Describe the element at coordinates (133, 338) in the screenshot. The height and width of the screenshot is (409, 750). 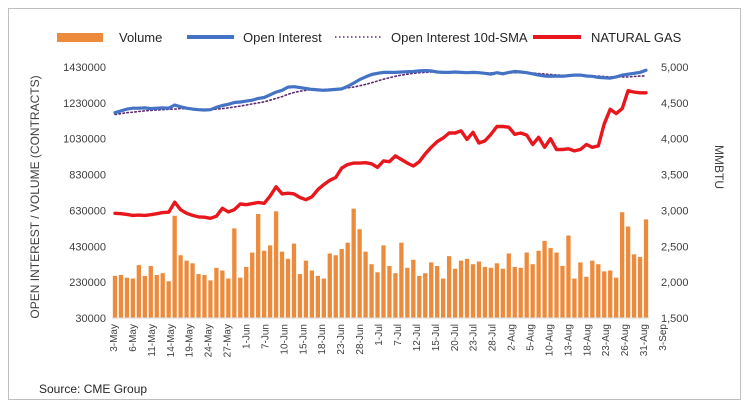
I see `x-tick-label: 6-May` at that location.